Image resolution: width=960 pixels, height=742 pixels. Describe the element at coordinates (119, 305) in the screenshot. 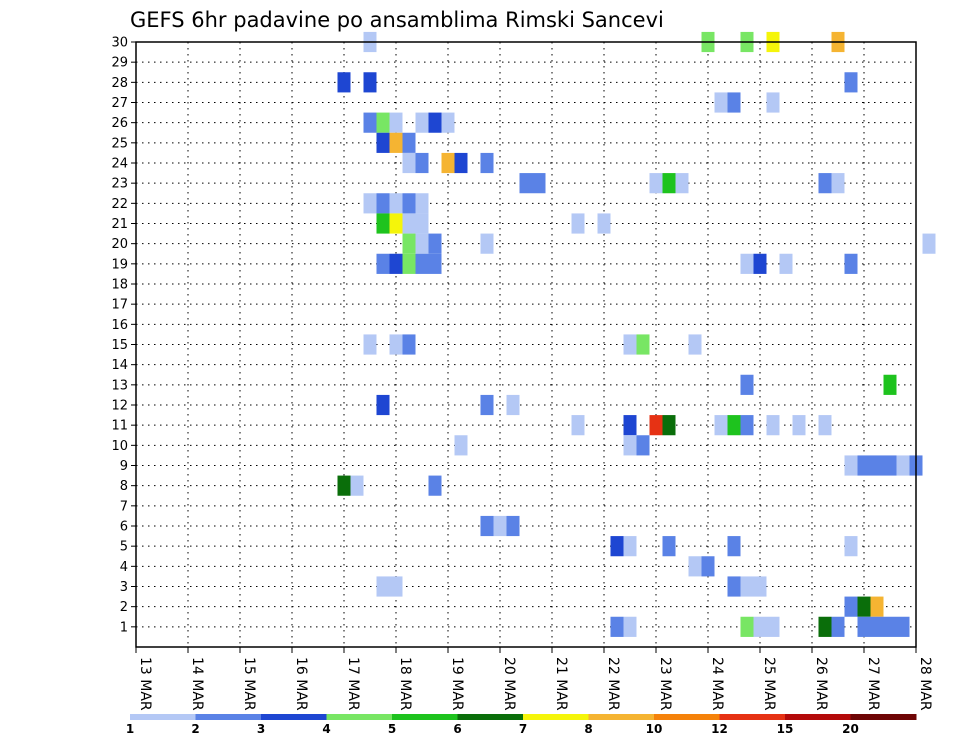

I see `y-tick-label: 17` at that location.